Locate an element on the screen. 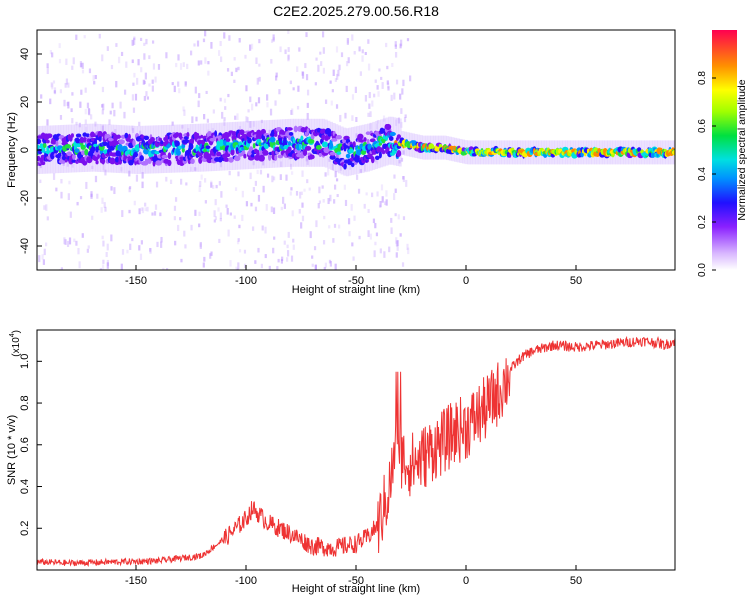  heatmap-x-ticks: -150 -100 -50 0 50 is located at coordinates (353, 276).